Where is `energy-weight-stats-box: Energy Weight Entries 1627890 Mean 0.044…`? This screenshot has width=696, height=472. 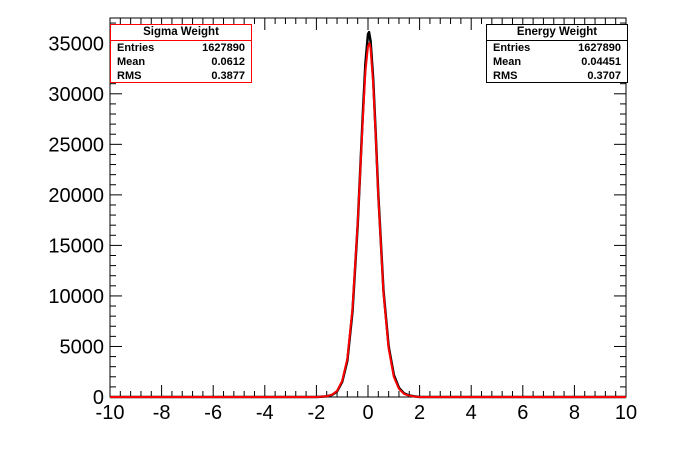 energy-weight-stats-box: Energy Weight Entries 1627890 Mean 0.044… is located at coordinates (557, 53).